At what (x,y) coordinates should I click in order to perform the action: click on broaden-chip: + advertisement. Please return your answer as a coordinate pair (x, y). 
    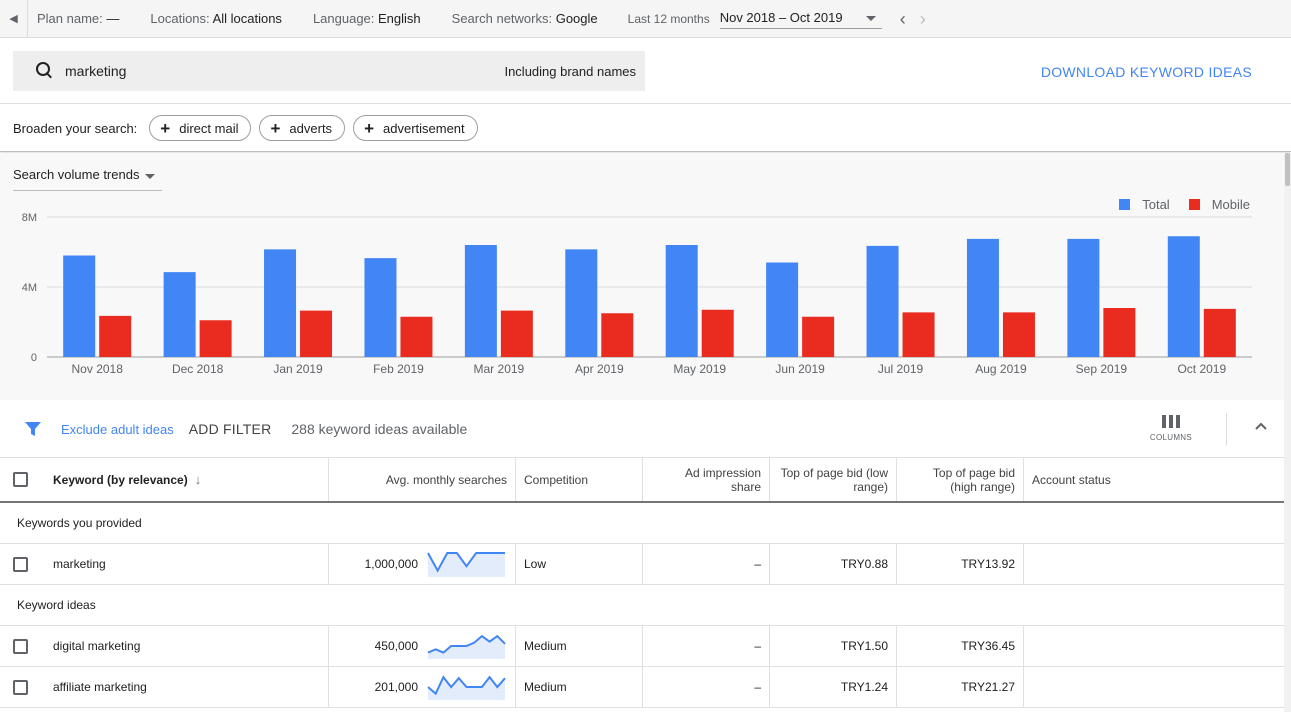
    Looking at the image, I should click on (415, 128).